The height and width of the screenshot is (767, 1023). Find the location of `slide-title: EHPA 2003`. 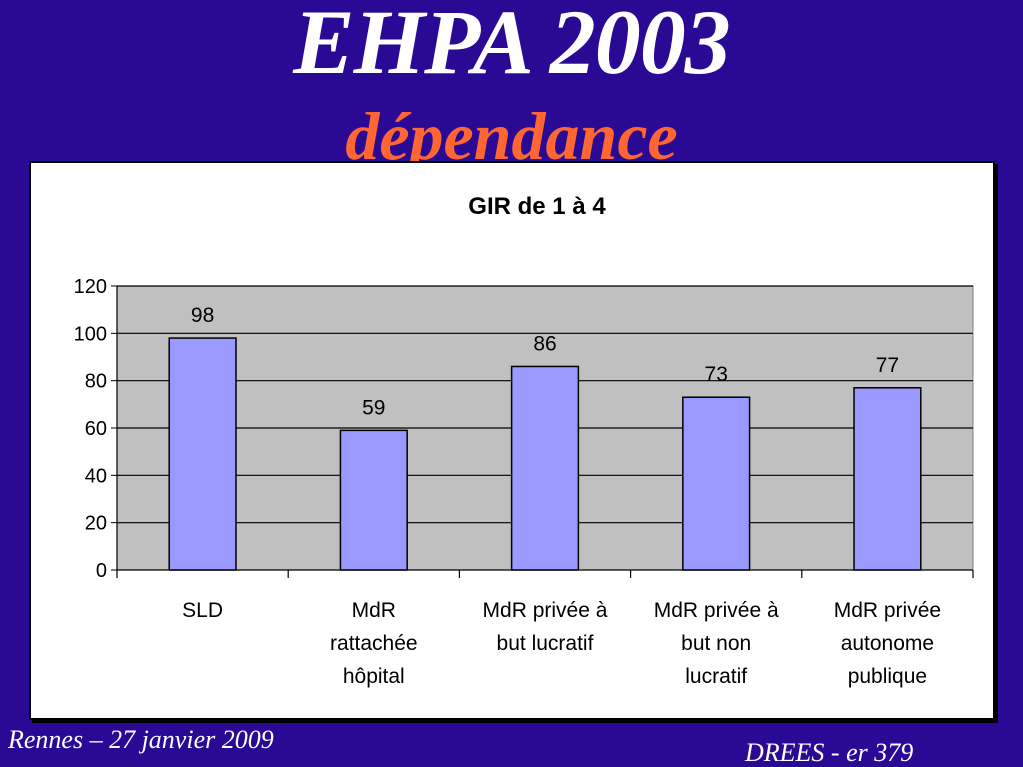

slide-title: EHPA 2003 is located at coordinates (512, 46).